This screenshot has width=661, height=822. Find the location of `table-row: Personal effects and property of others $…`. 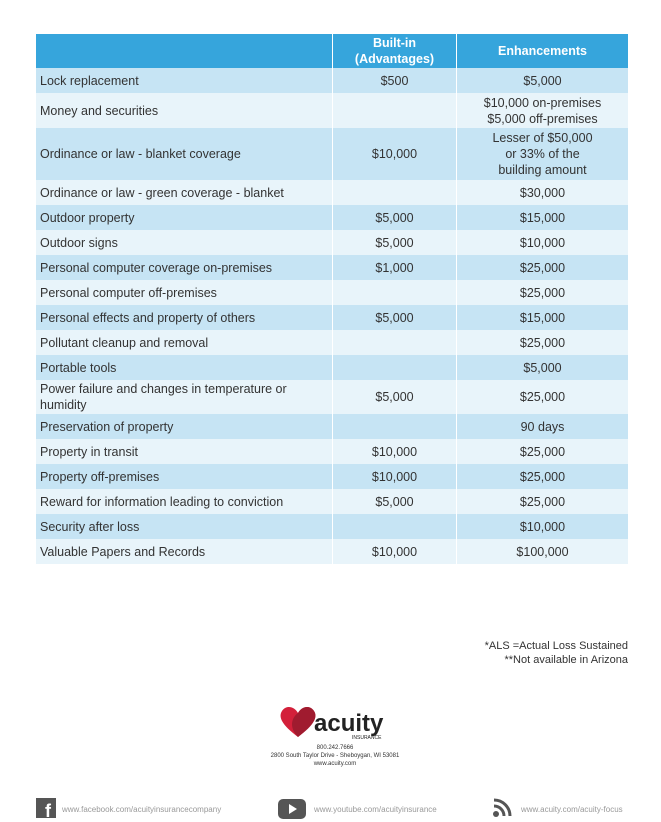

table-row: Personal effects and property of others $… is located at coordinates (332, 317).